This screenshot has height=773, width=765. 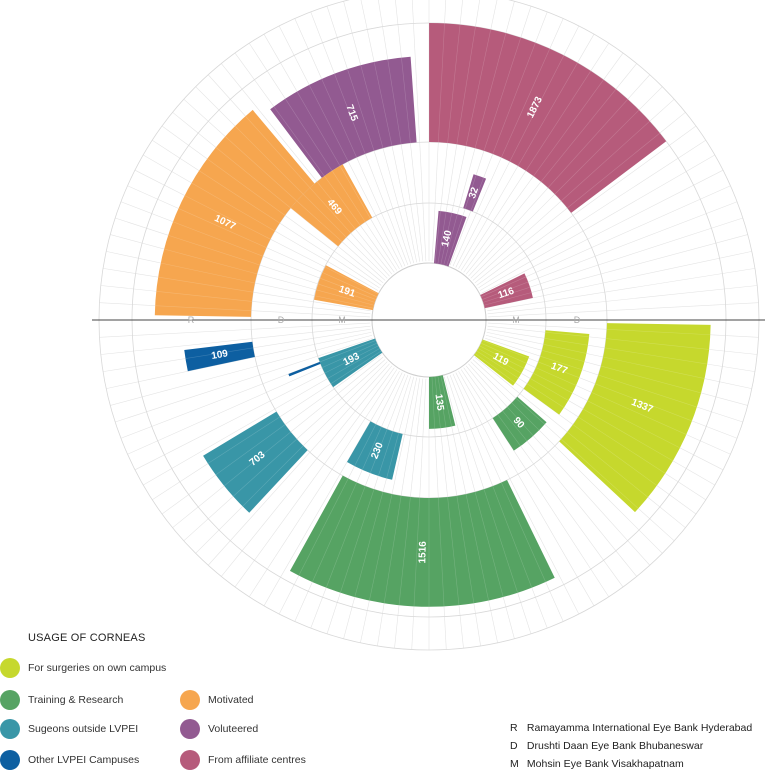 I want to click on bar-outside-r, so click(x=255, y=462).